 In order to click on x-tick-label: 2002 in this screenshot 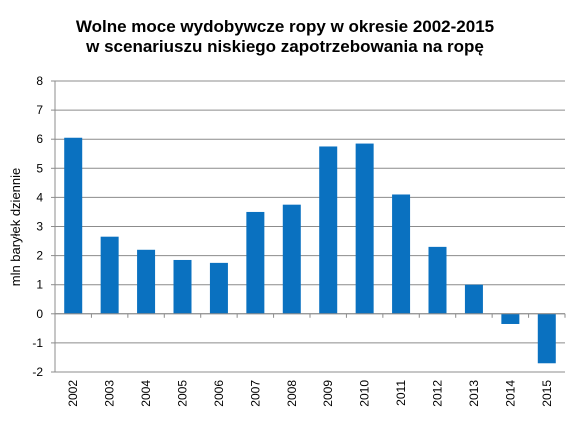, I will do `click(73, 393)`.